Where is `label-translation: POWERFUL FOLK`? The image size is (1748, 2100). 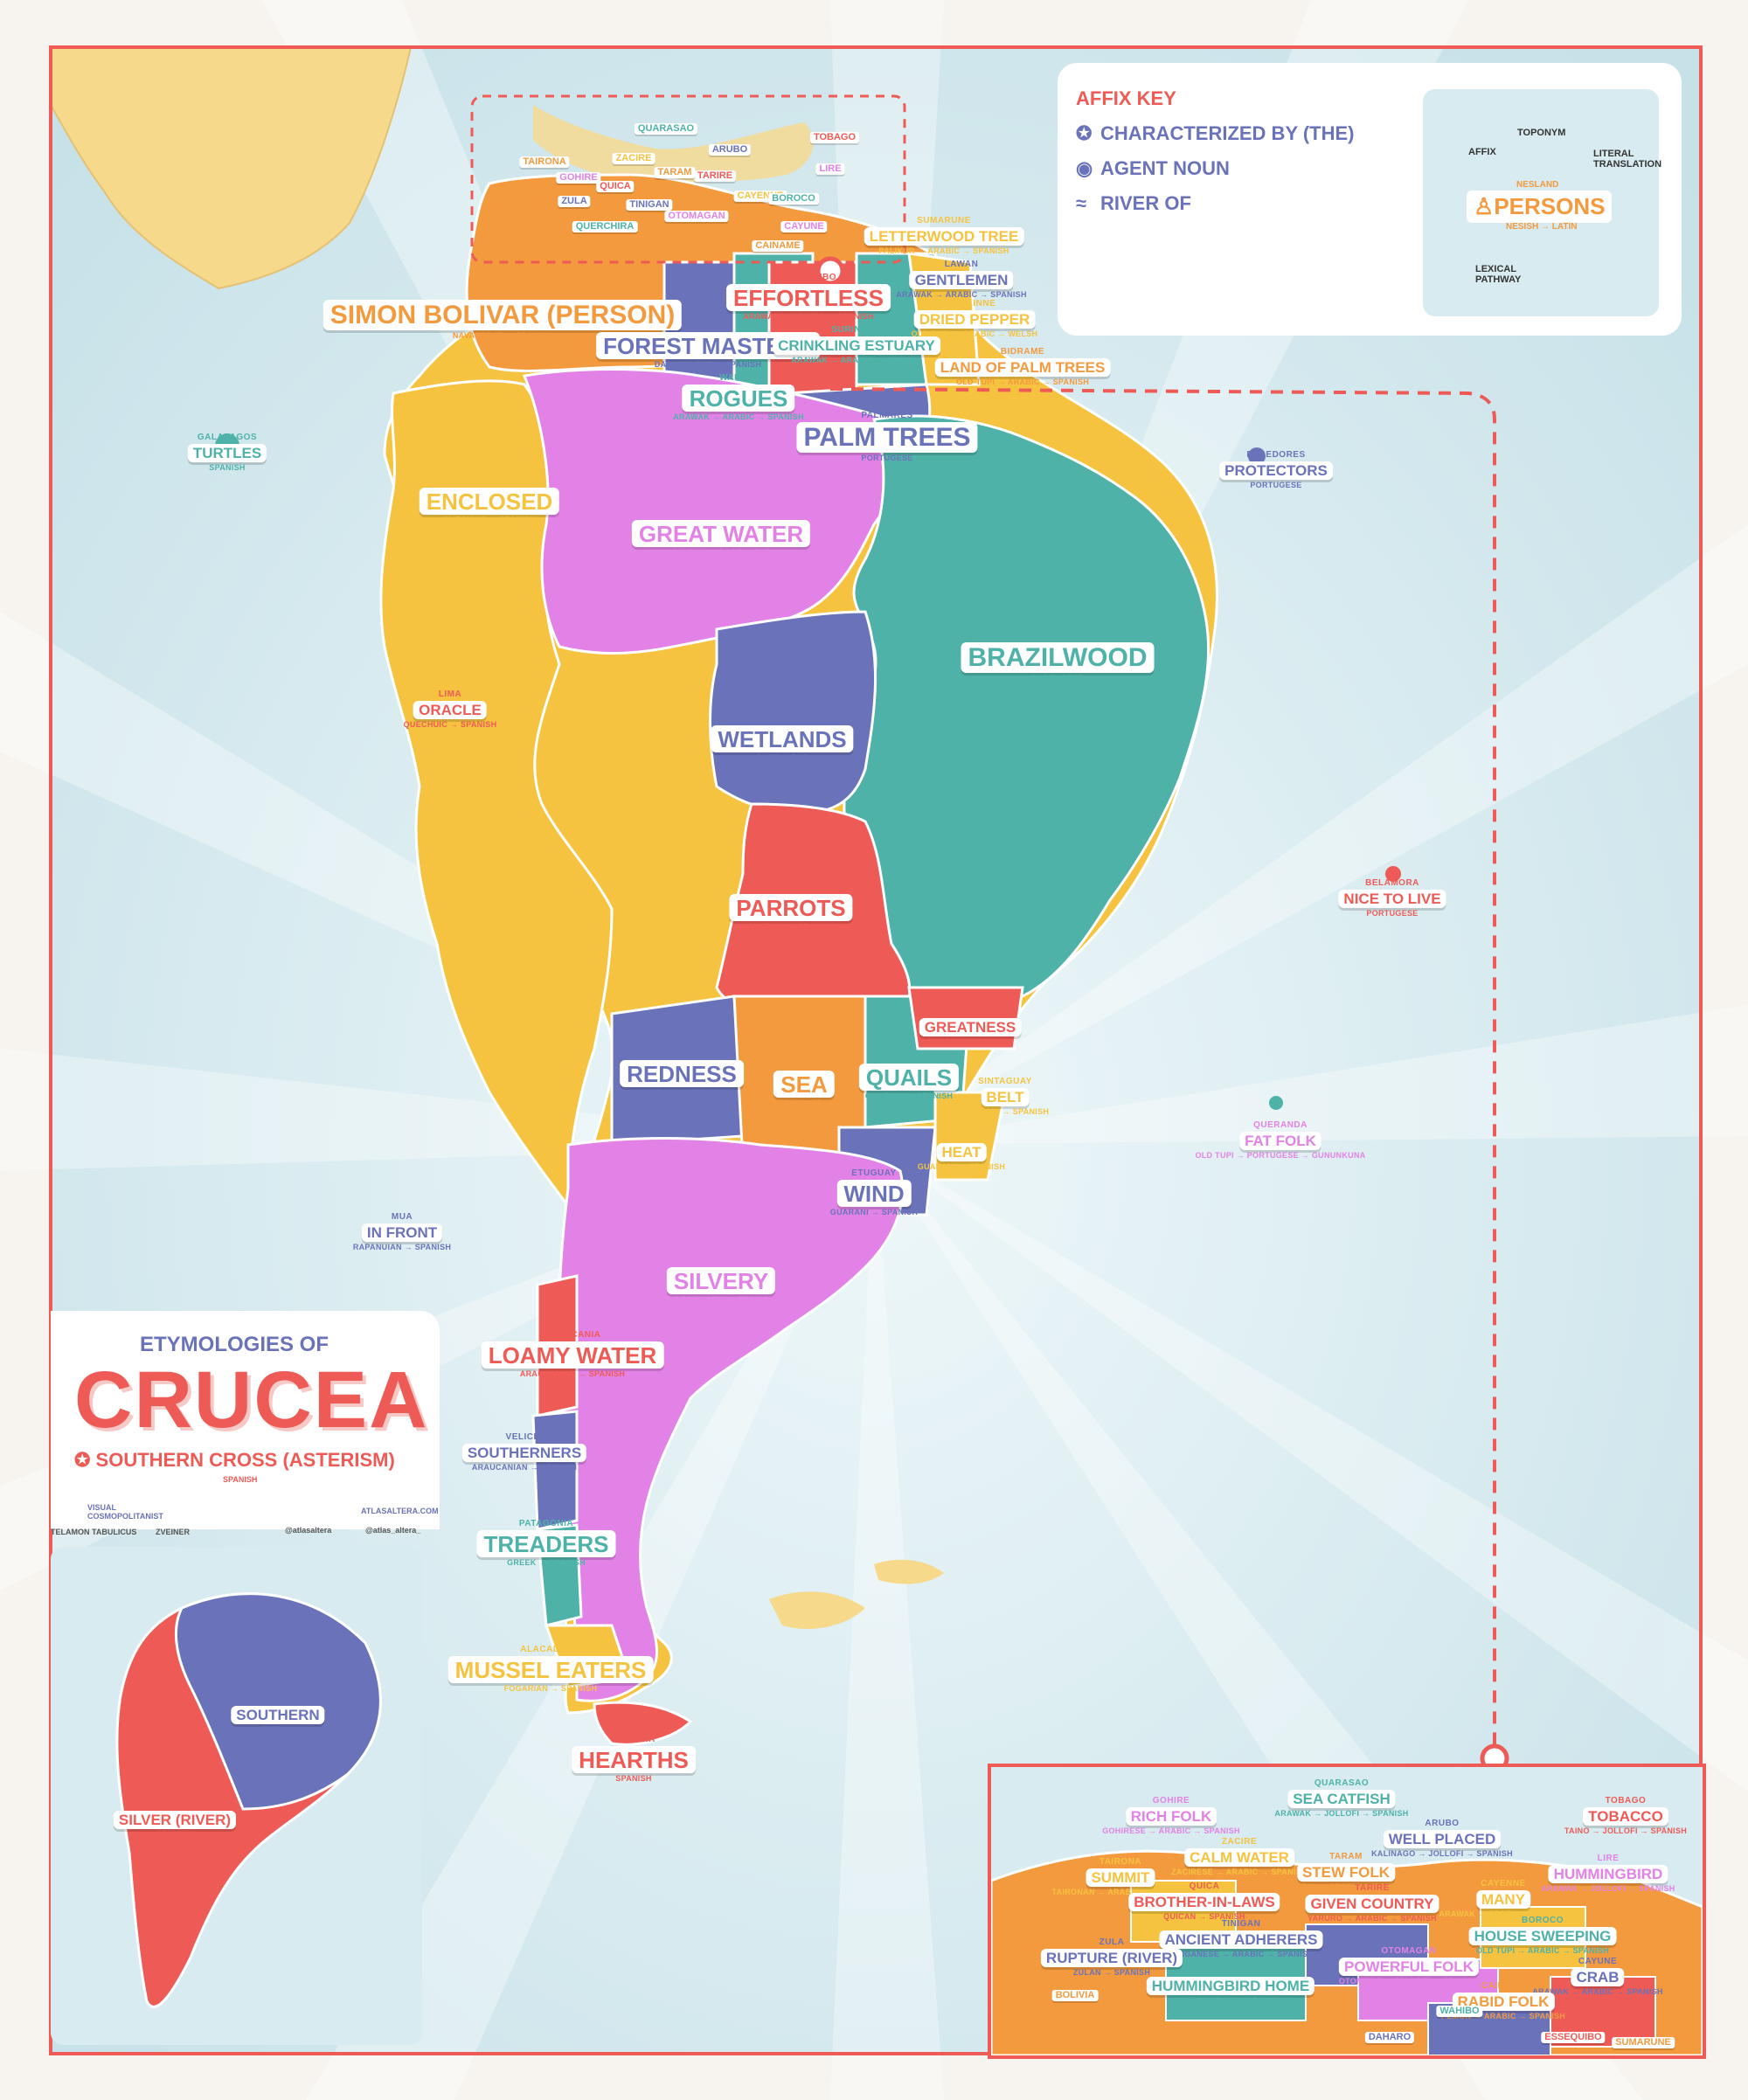
label-translation: POWERFUL FOLK is located at coordinates (1409, 1967).